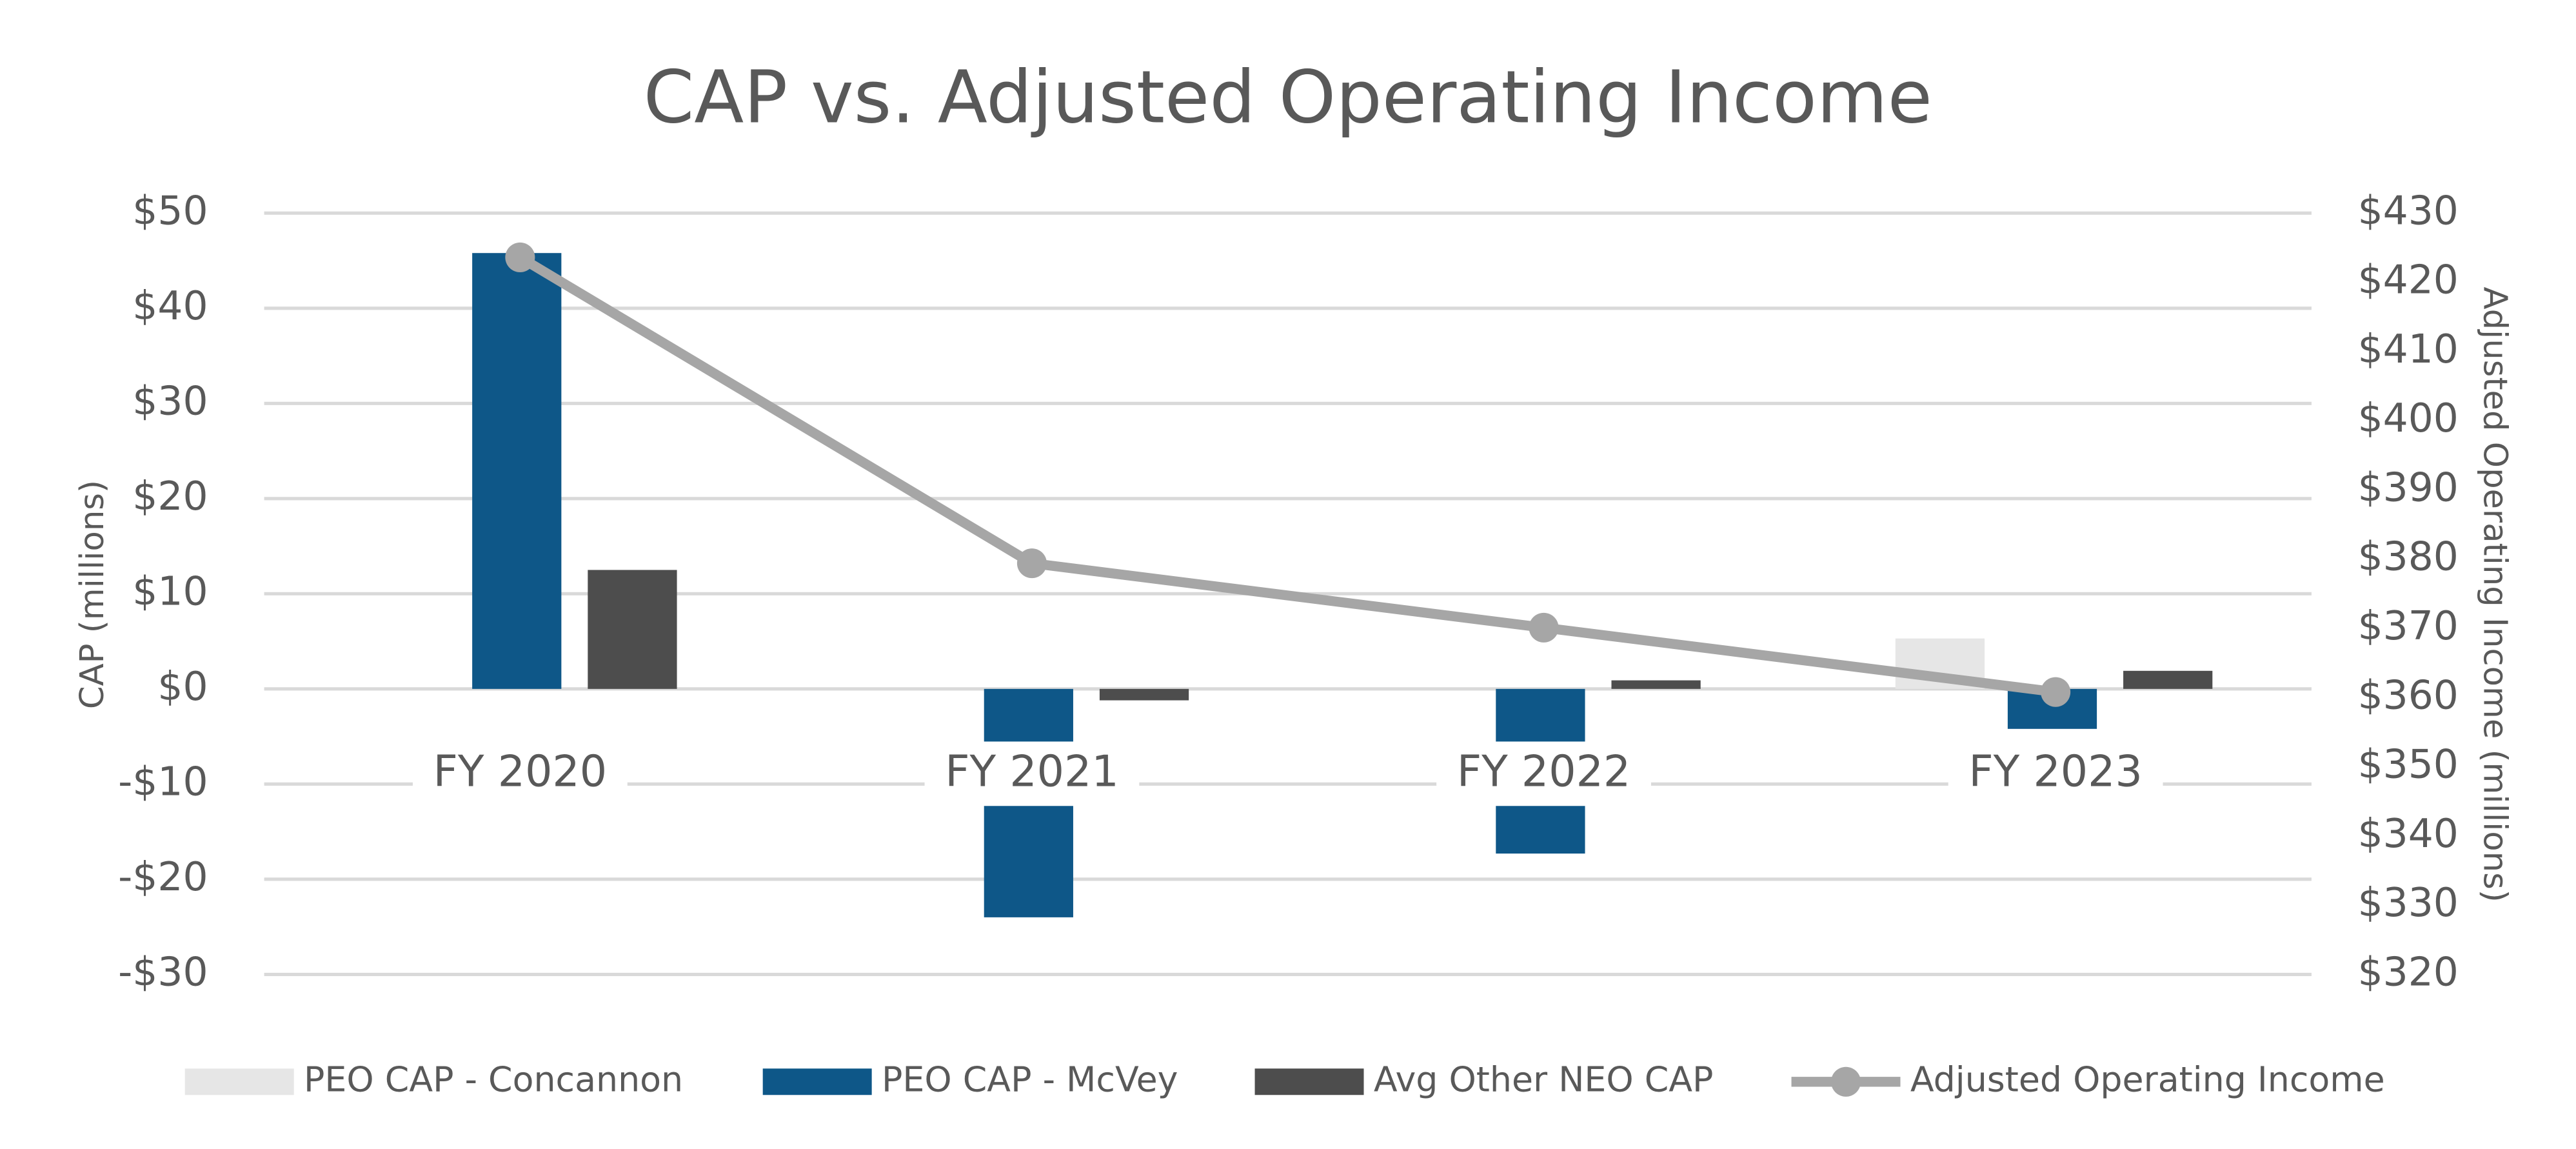 This screenshot has width=2576, height=1149. What do you see at coordinates (163, 972) in the screenshot?
I see `y-tick-label: -$30` at bounding box center [163, 972].